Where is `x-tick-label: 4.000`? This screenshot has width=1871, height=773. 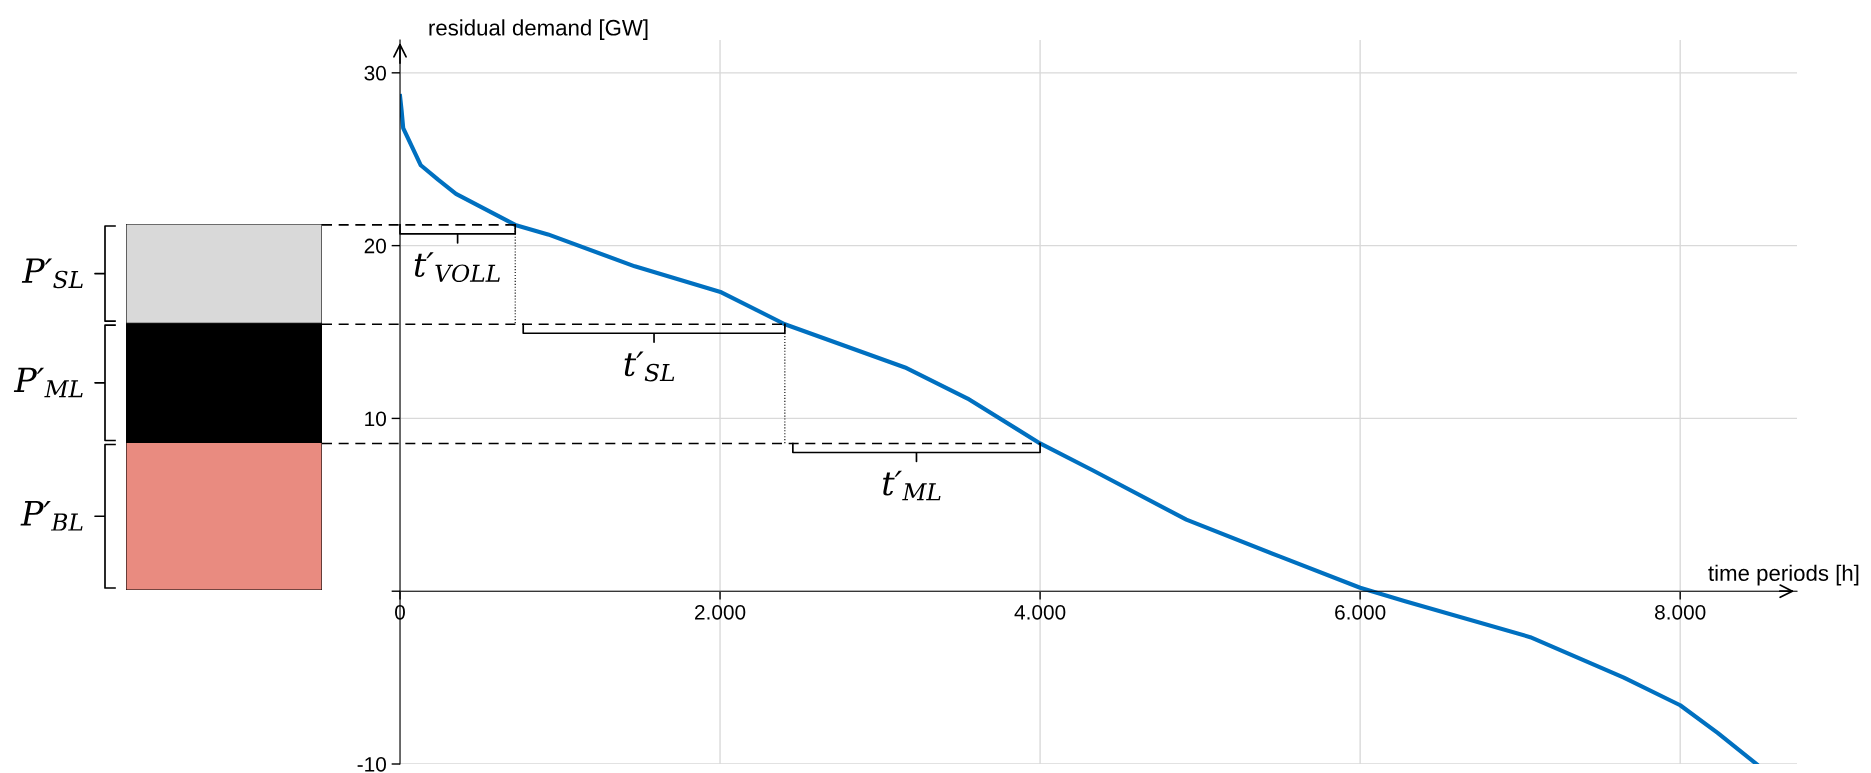 x-tick-label: 4.000 is located at coordinates (1040, 612).